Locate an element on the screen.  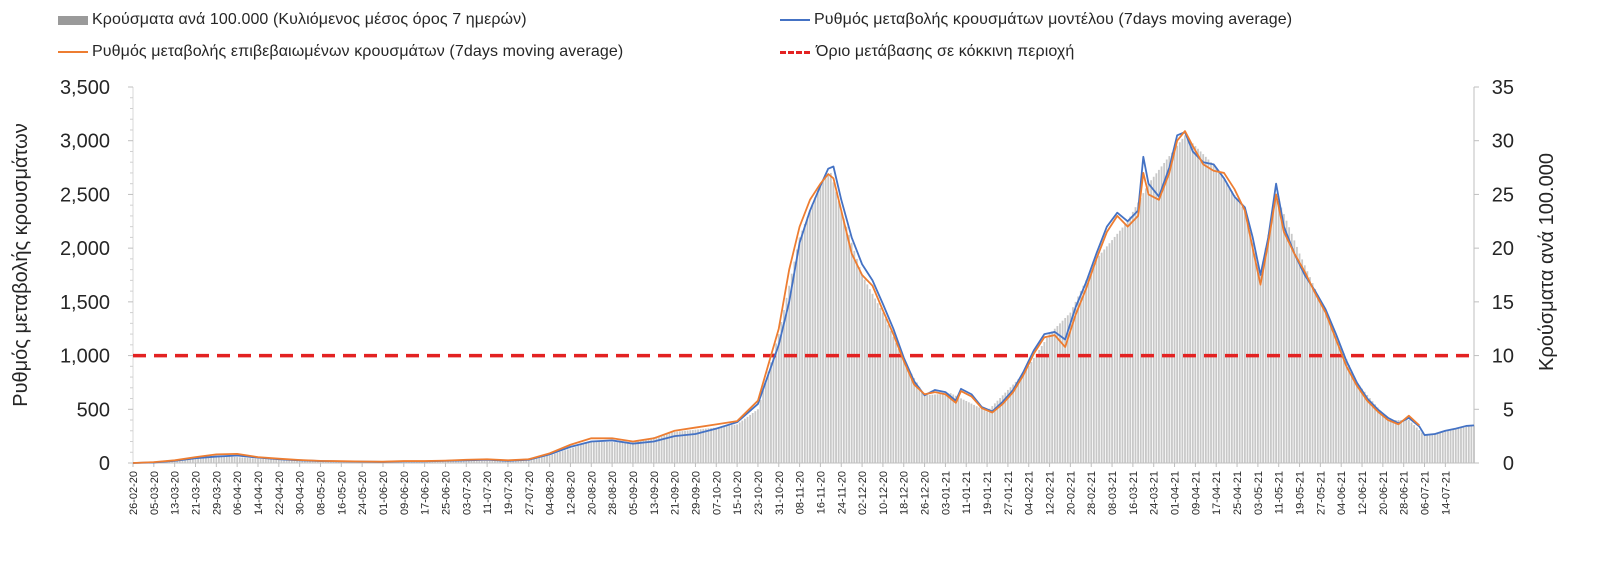
x-tick-label: 20-08-20 is located at coordinates (592, 493).